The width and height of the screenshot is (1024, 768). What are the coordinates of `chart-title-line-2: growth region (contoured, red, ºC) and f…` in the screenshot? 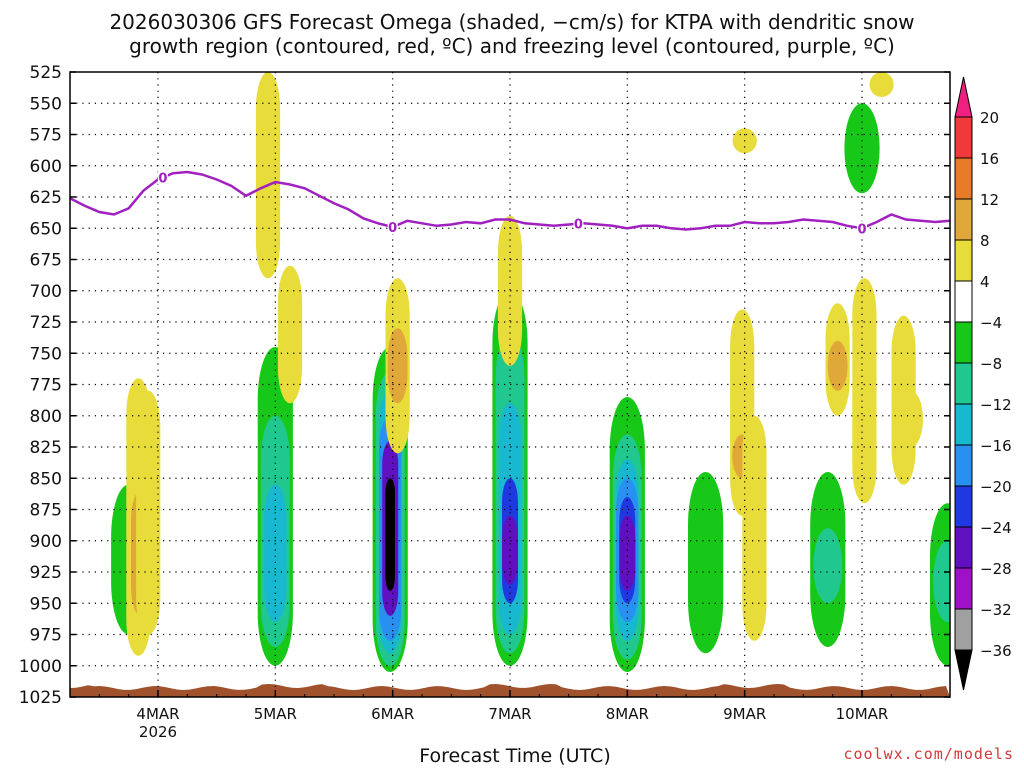 It's located at (512, 46).